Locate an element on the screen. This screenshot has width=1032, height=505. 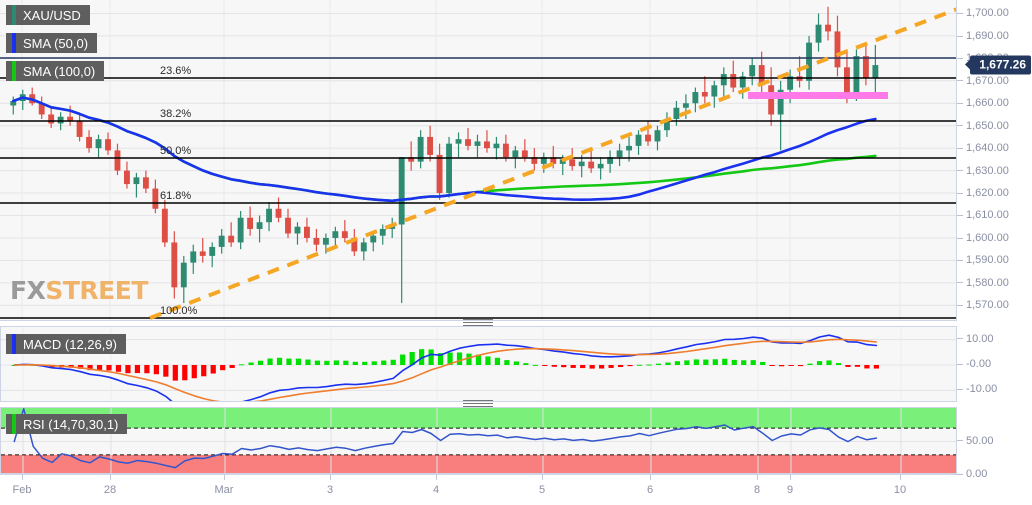
rsi-panel is located at coordinates (478, 440).